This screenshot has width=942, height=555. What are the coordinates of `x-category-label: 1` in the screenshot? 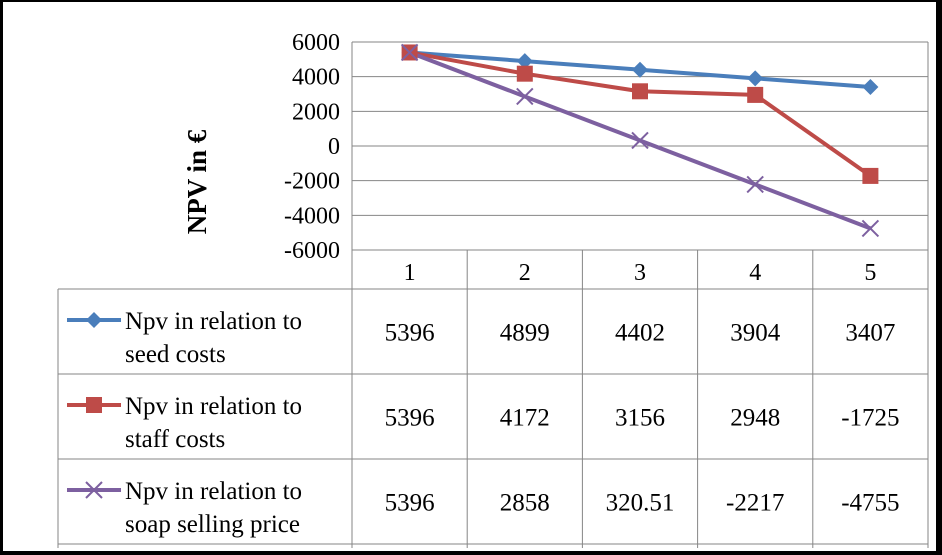 It's located at (410, 273).